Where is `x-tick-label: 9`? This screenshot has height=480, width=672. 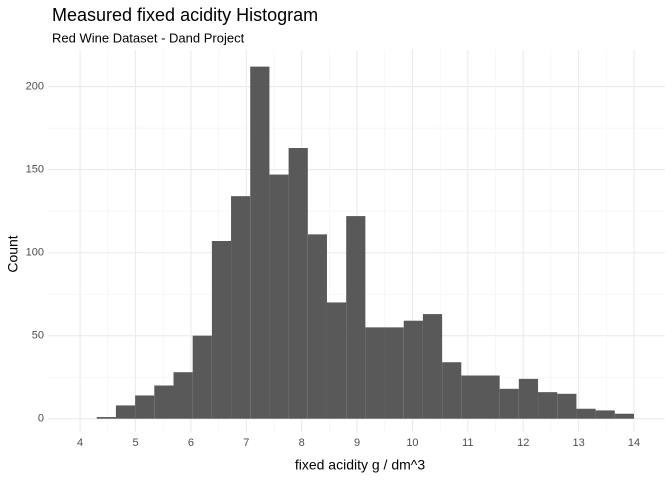
x-tick-label: 9 is located at coordinates (357, 443).